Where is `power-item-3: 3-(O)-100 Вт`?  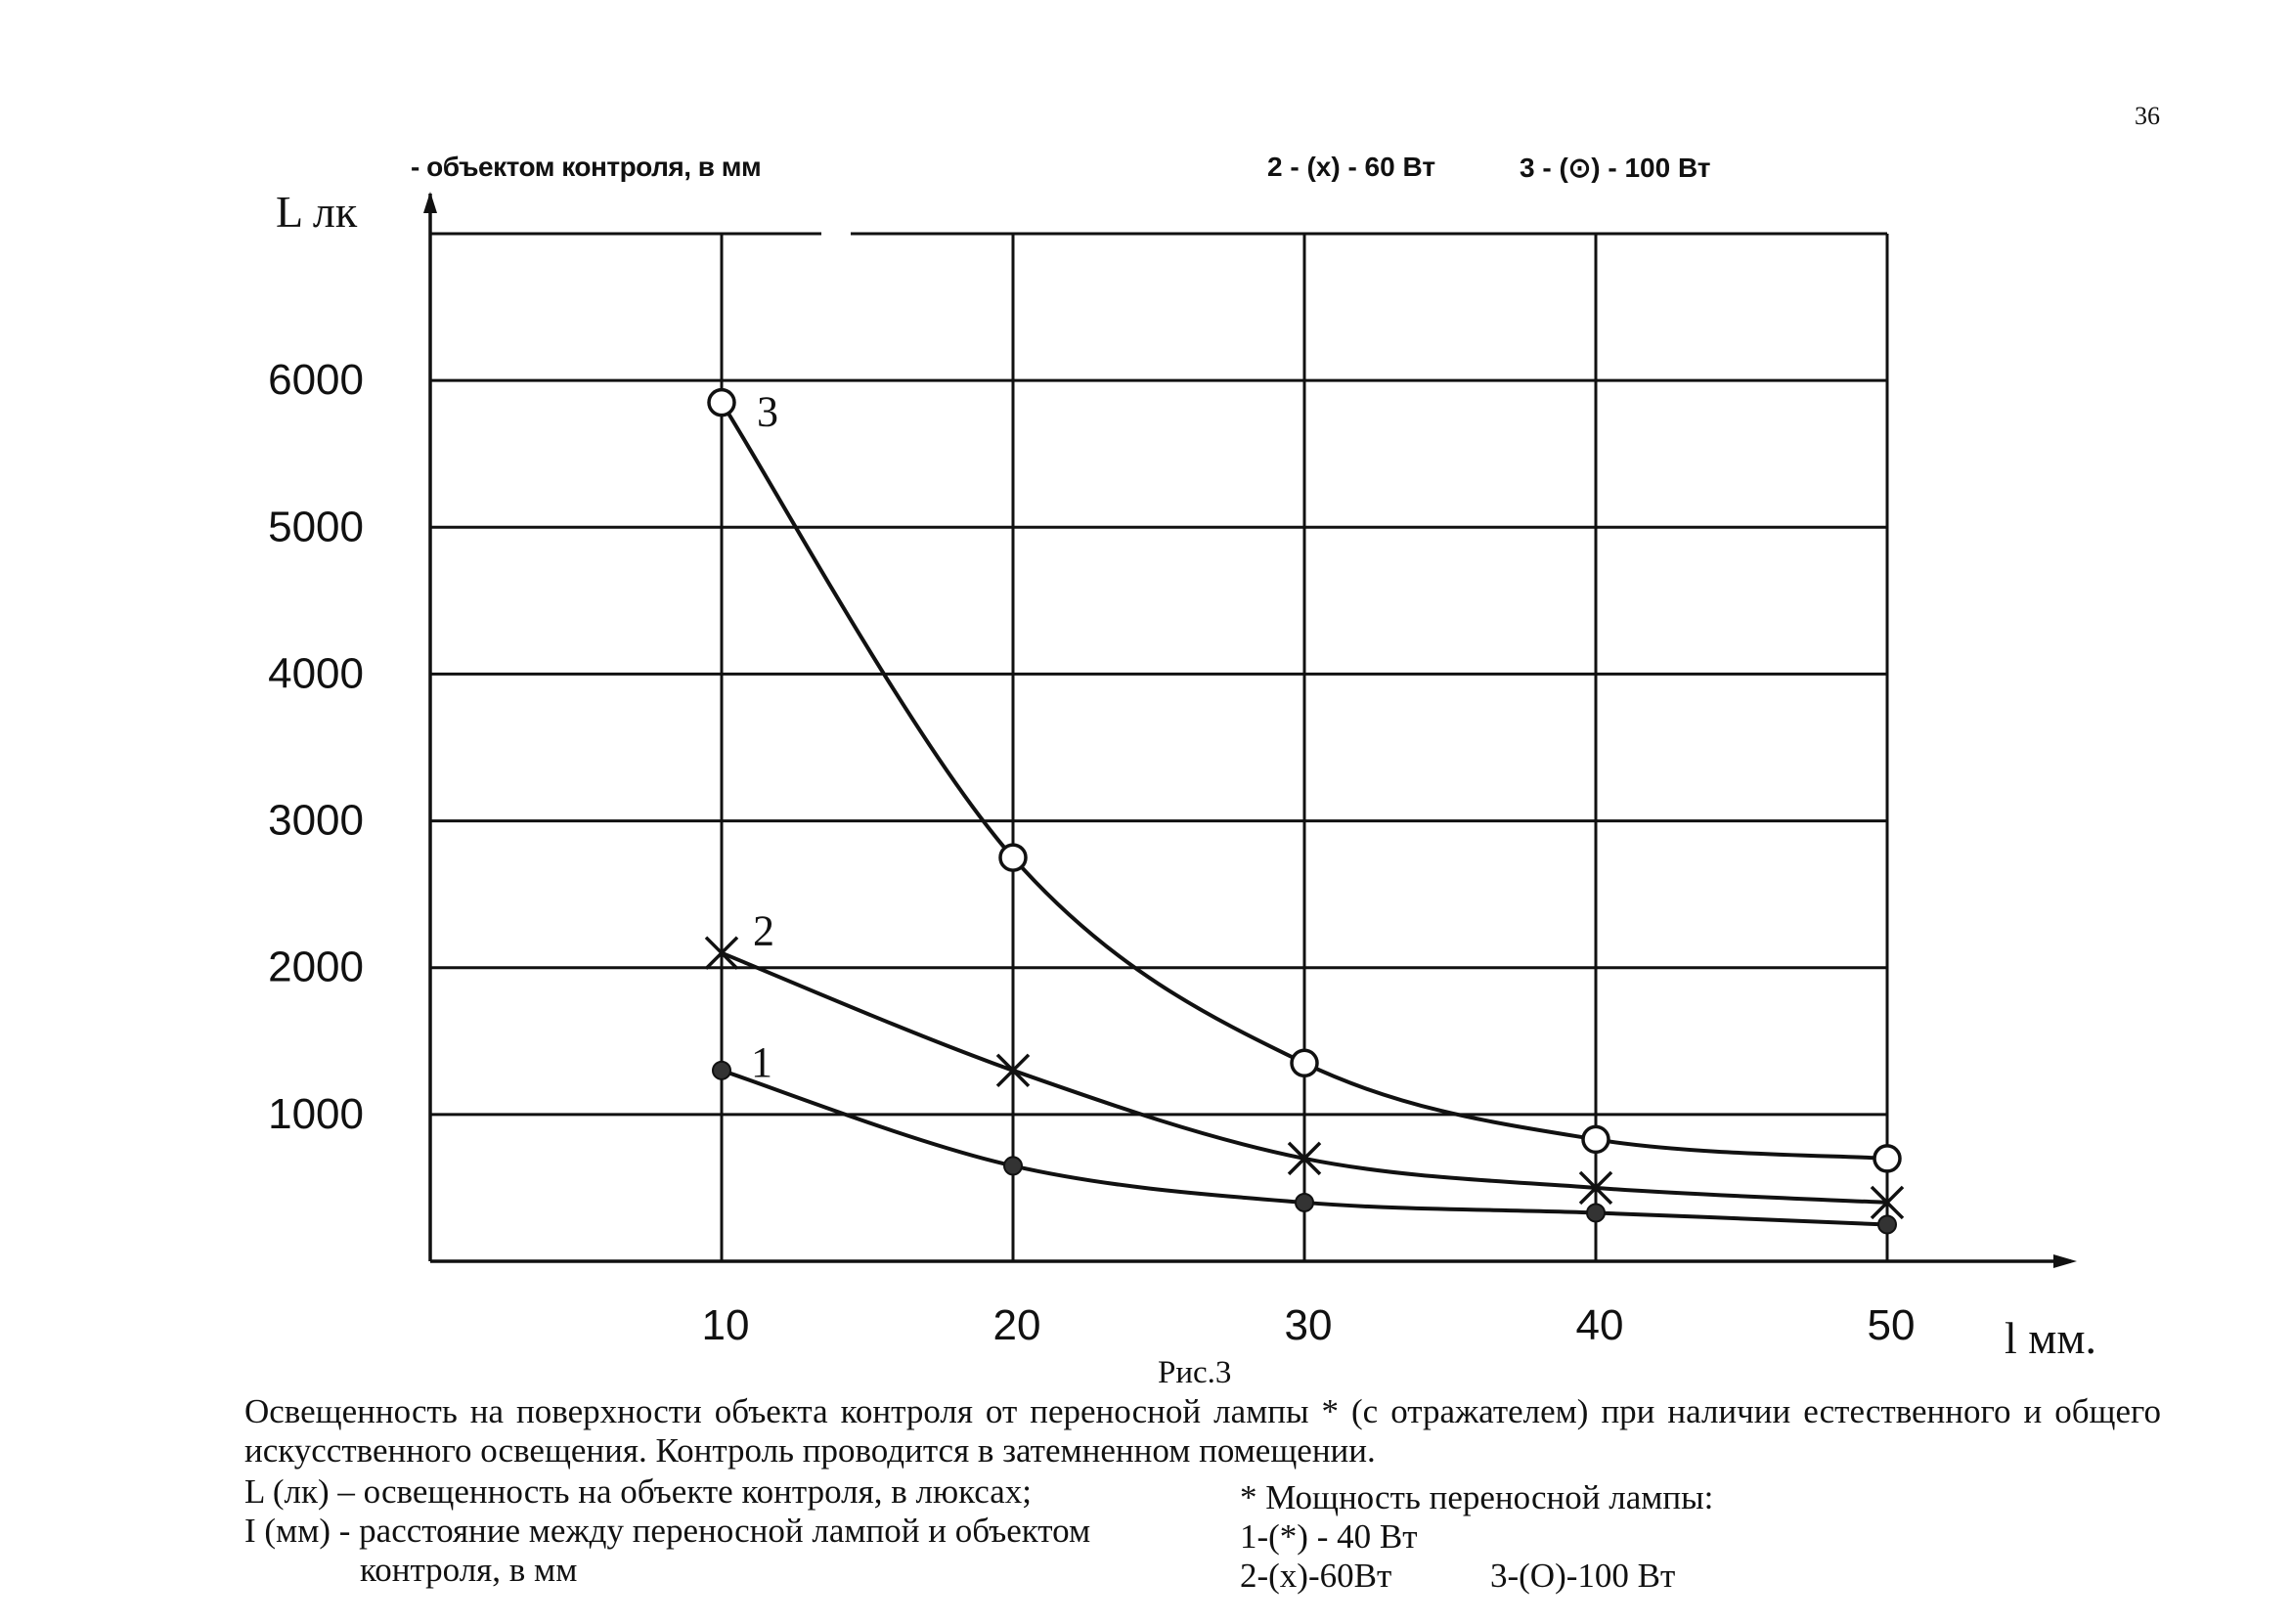
power-item-3: 3-(O)-100 Вт is located at coordinates (1583, 1576).